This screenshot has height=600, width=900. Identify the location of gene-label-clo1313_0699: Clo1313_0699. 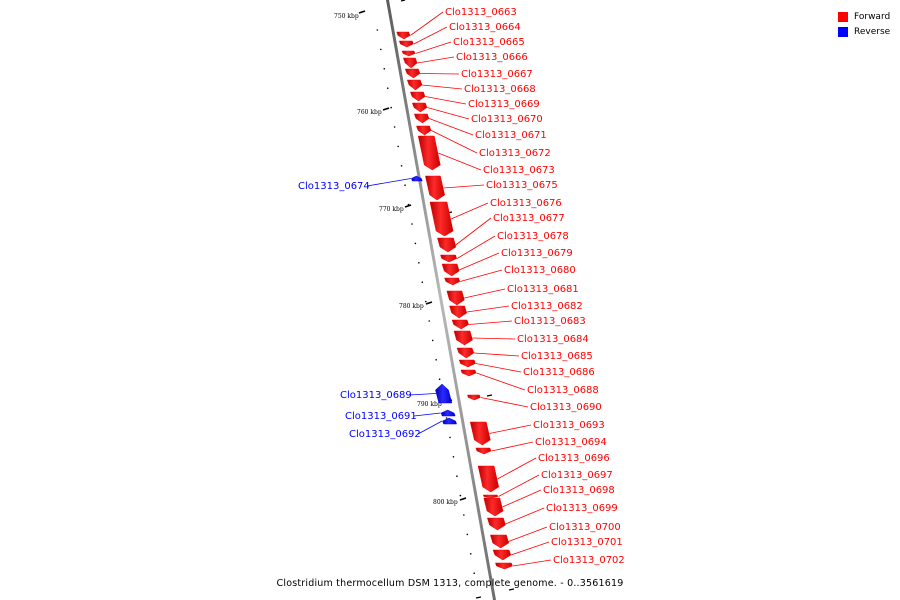
(582, 508).